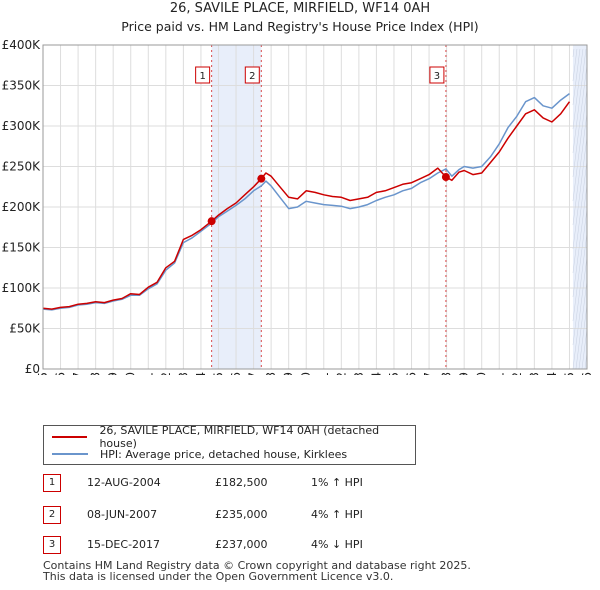  I want to click on x-tick-label: 2024, so click(552, 373).